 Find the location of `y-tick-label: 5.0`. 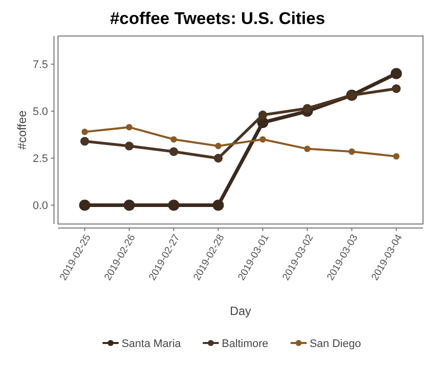

y-tick-label: 5.0 is located at coordinates (40, 112).